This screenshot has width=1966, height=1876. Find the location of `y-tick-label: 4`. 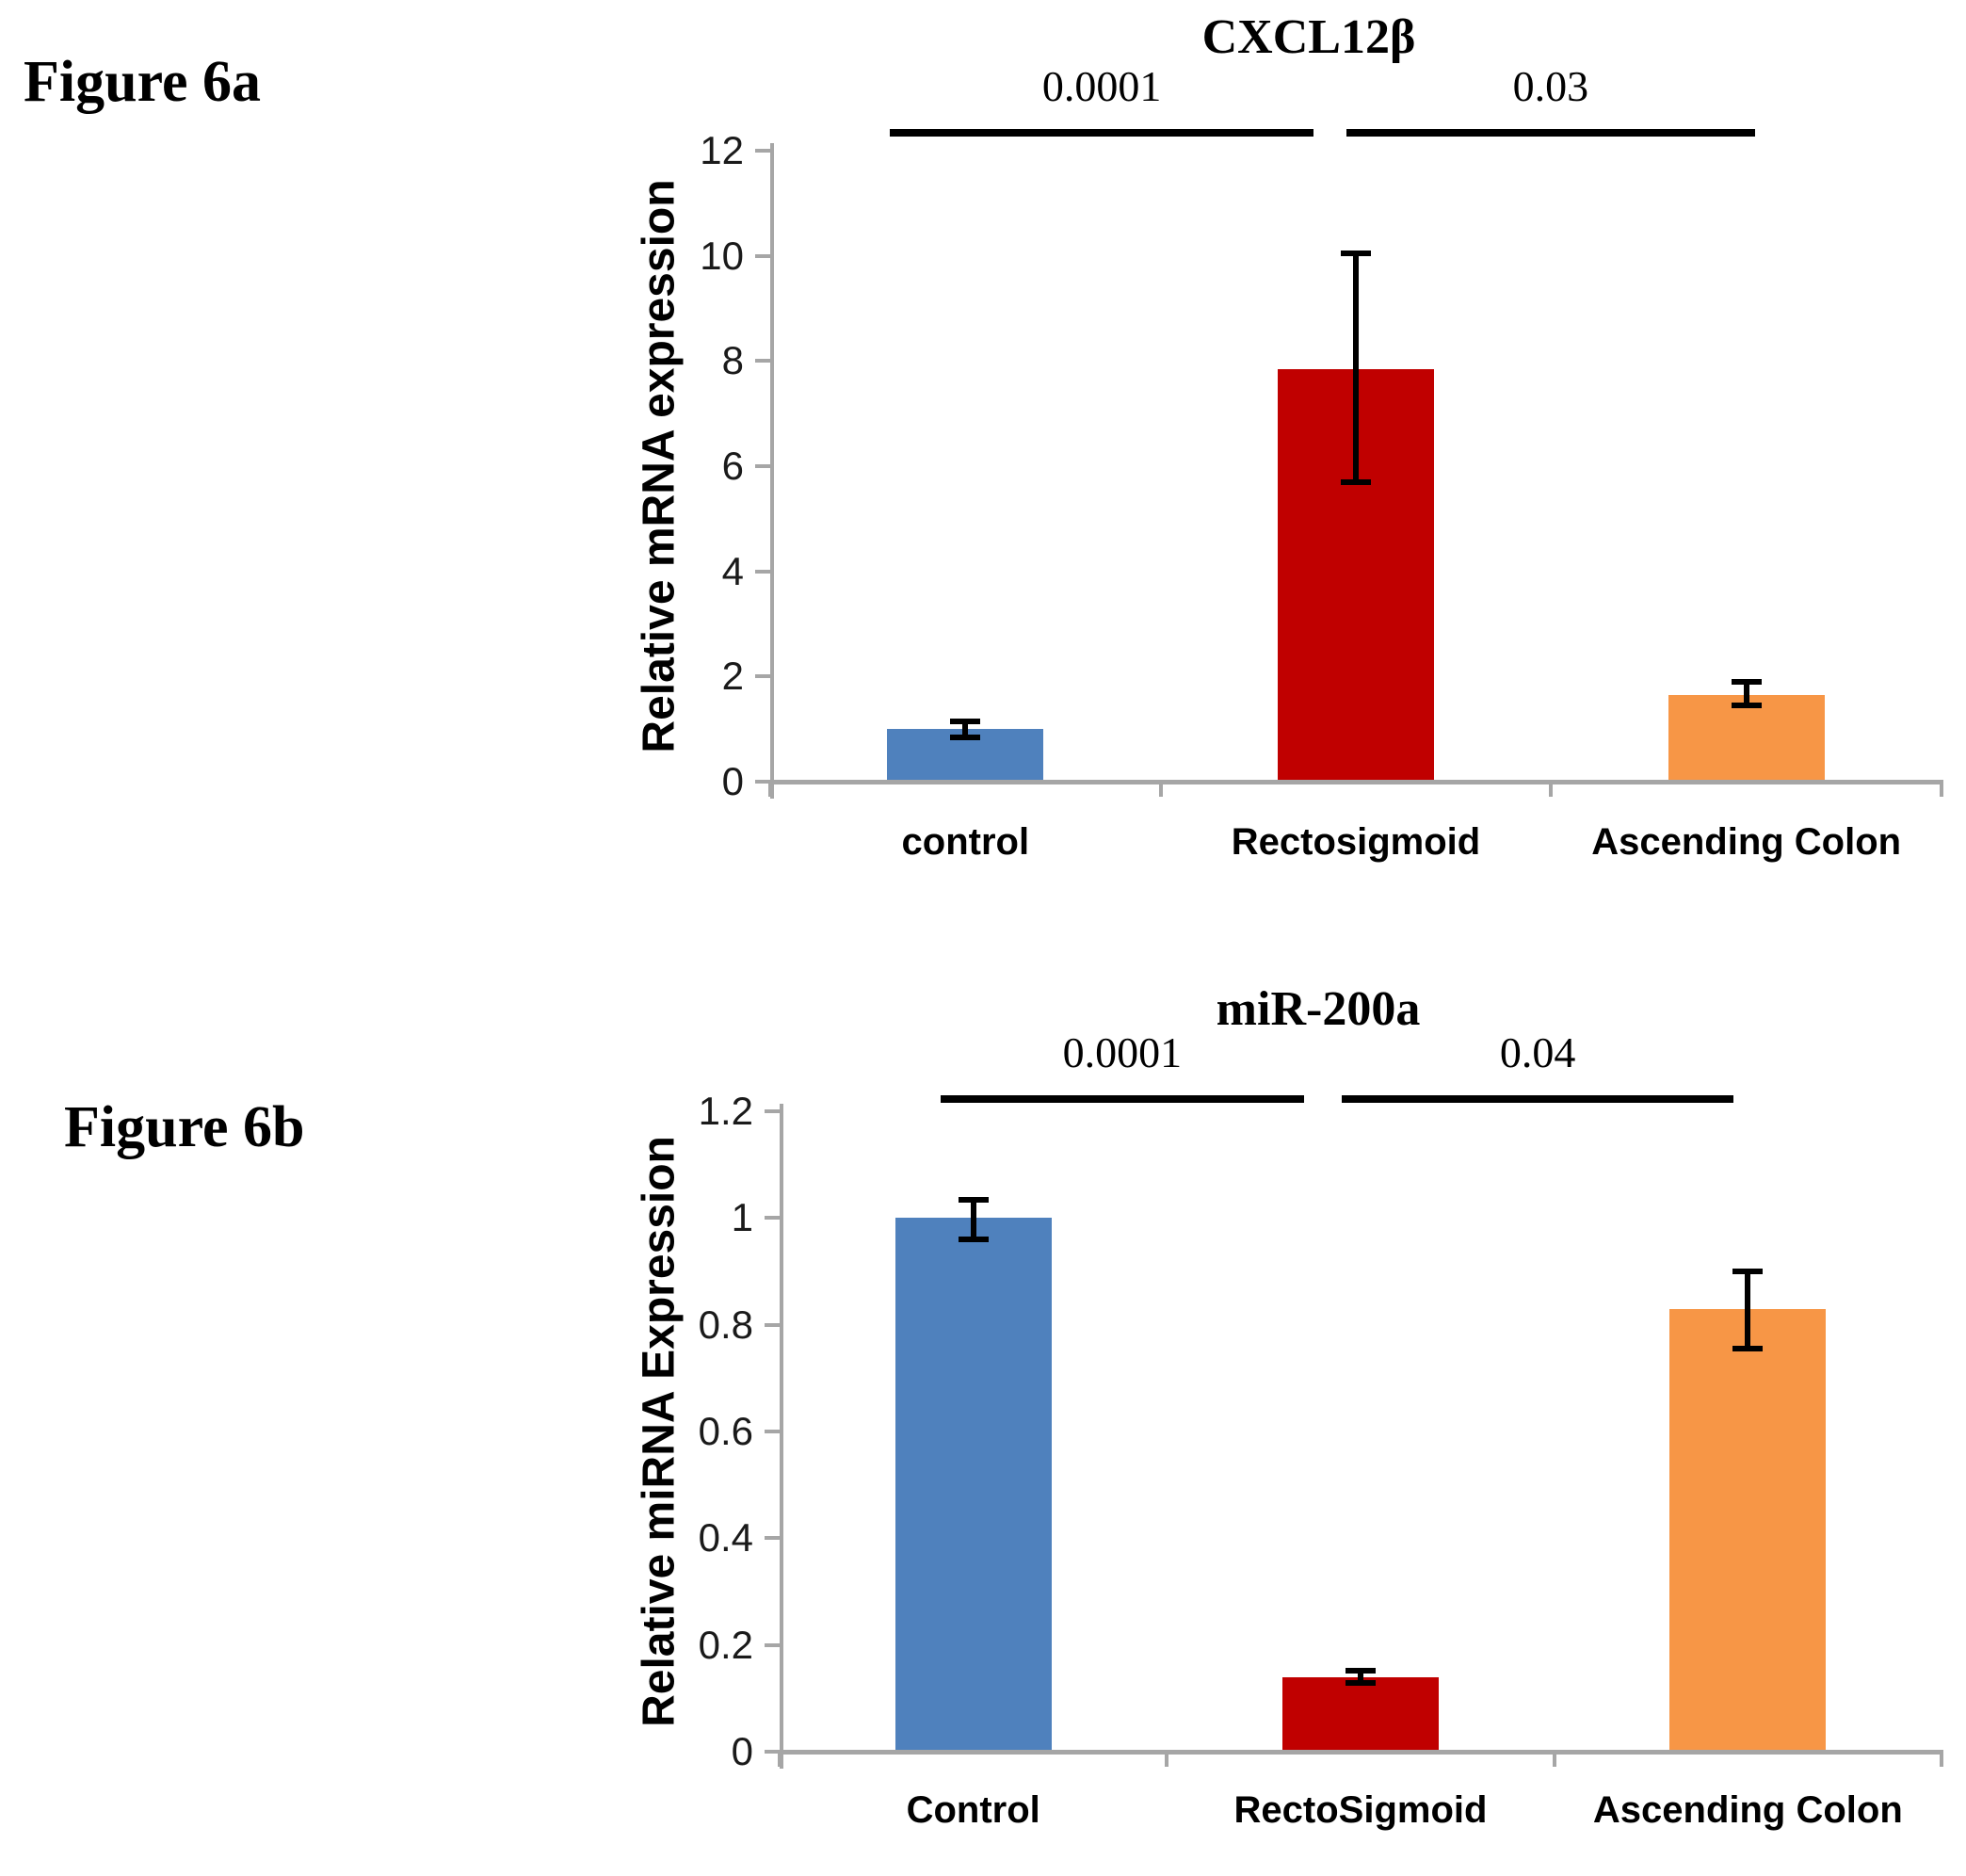

y-tick-label: 4 is located at coordinates (732, 570).